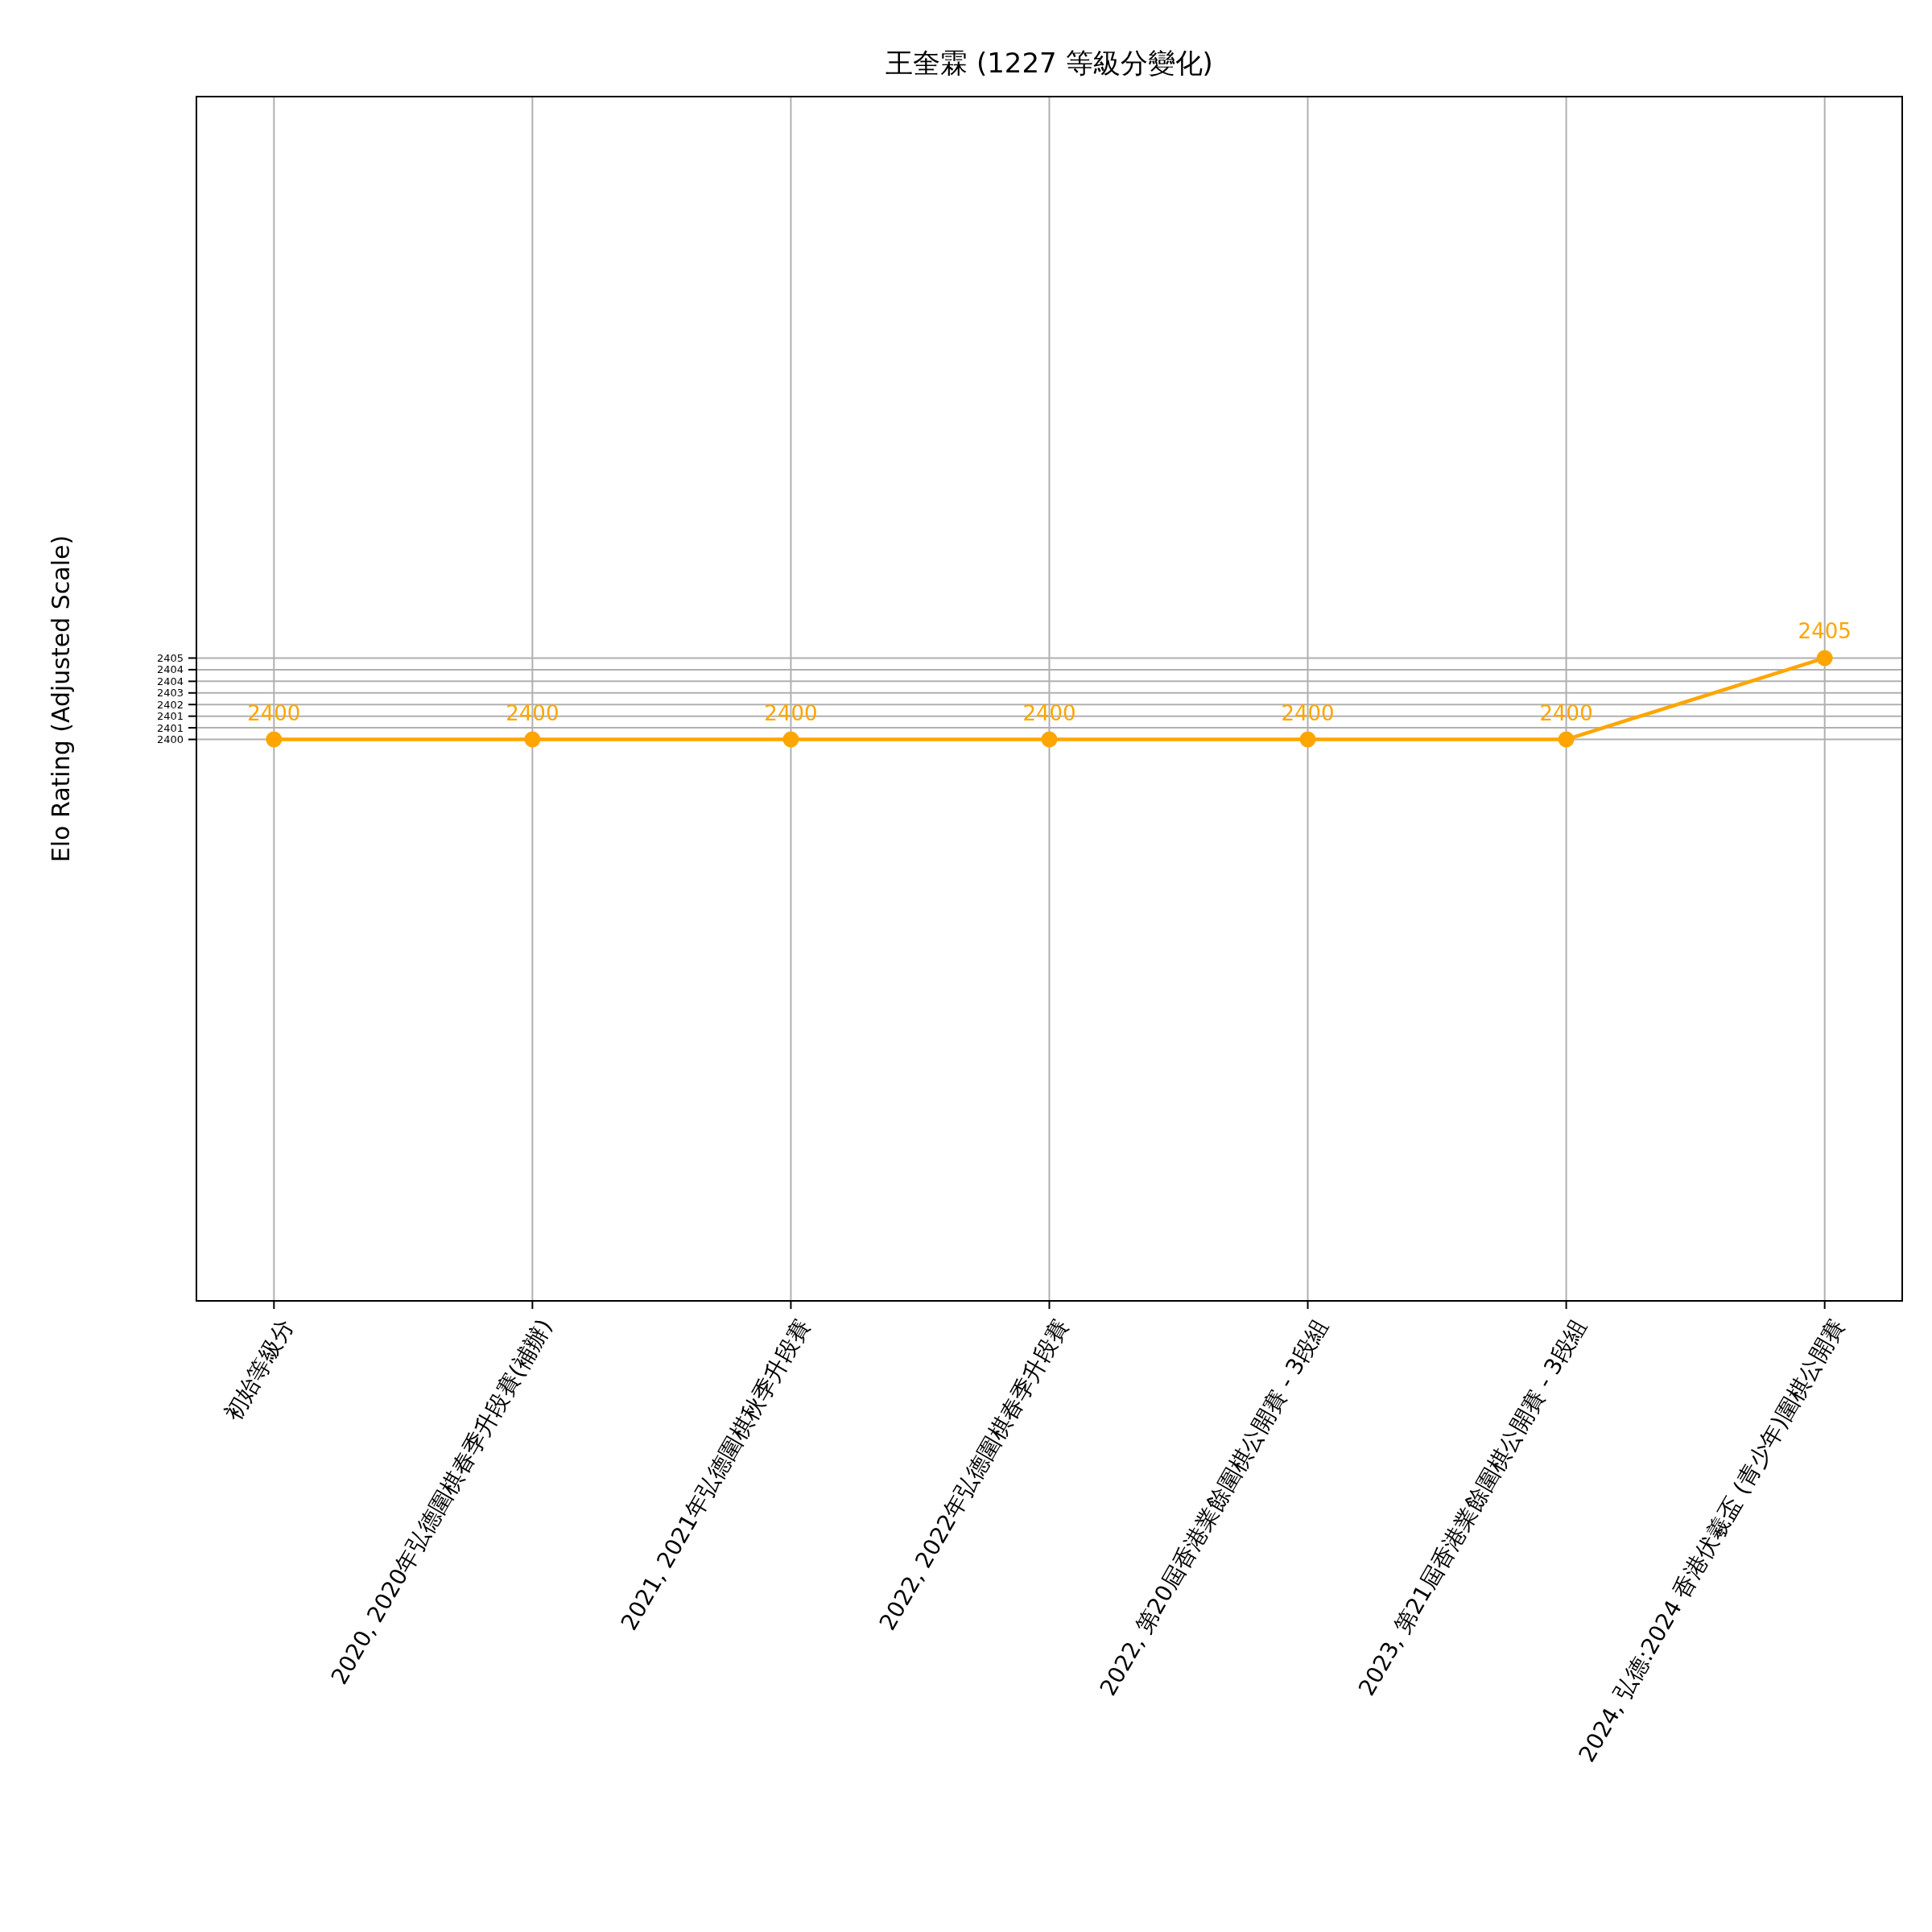 The height and width of the screenshot is (1932, 1932). I want to click on y-tick-label: 2403, so click(170, 693).